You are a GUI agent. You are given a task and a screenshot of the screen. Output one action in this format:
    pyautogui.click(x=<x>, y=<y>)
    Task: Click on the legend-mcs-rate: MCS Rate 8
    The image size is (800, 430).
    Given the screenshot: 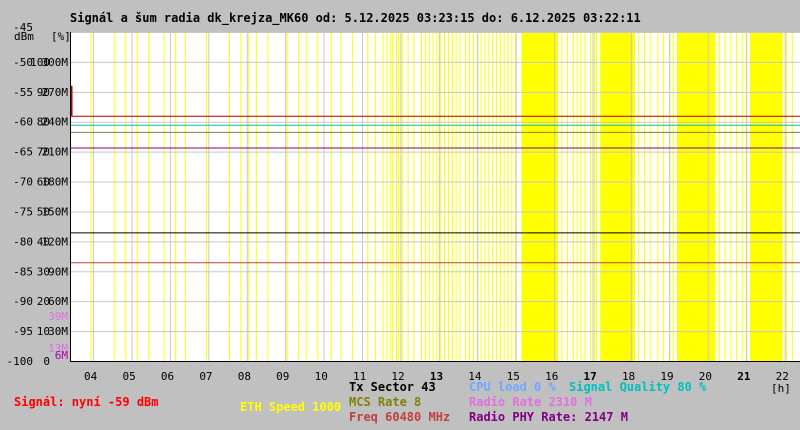 What is the action you would take?
    pyautogui.click(x=385, y=402)
    